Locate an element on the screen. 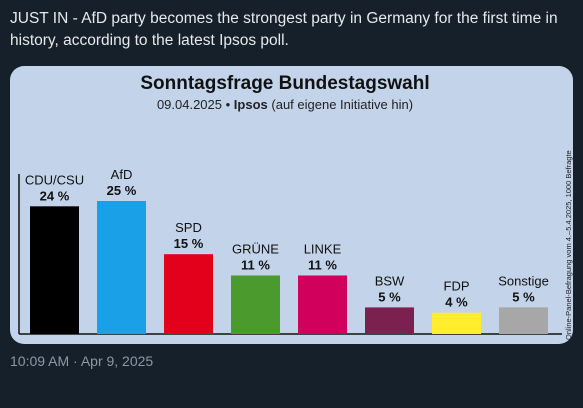  bar-linke is located at coordinates (322, 304).